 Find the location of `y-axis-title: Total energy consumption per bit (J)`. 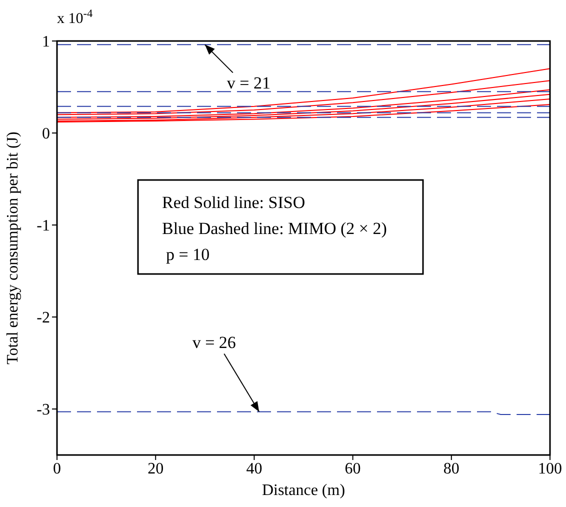

y-axis-title: Total energy consumption per bit (J) is located at coordinates (13, 248).